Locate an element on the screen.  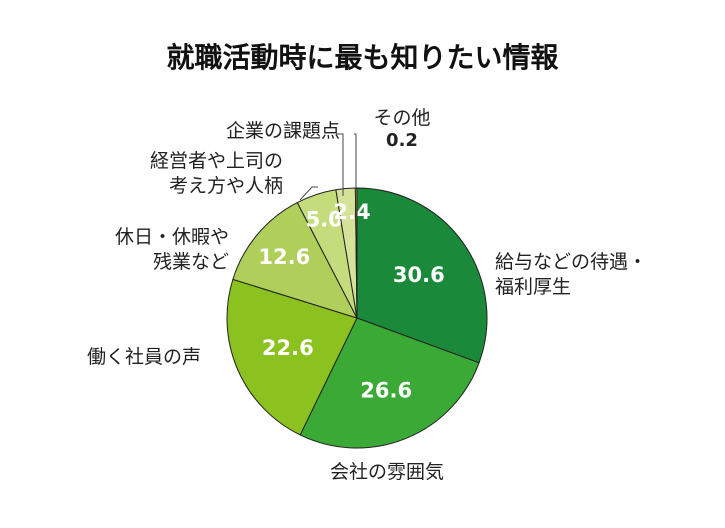
value-label-3: 12.6 is located at coordinates (284, 257).